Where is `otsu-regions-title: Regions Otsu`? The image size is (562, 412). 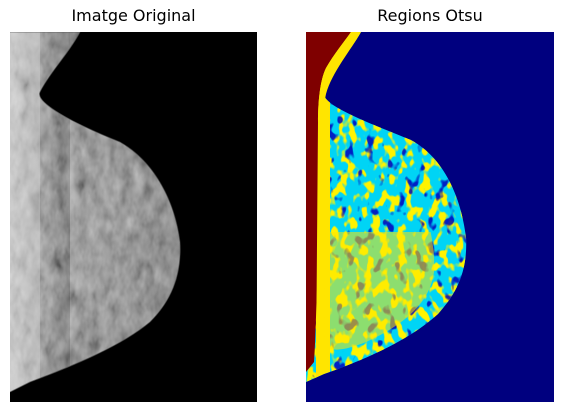 otsu-regions-title: Regions Otsu is located at coordinates (430, 15).